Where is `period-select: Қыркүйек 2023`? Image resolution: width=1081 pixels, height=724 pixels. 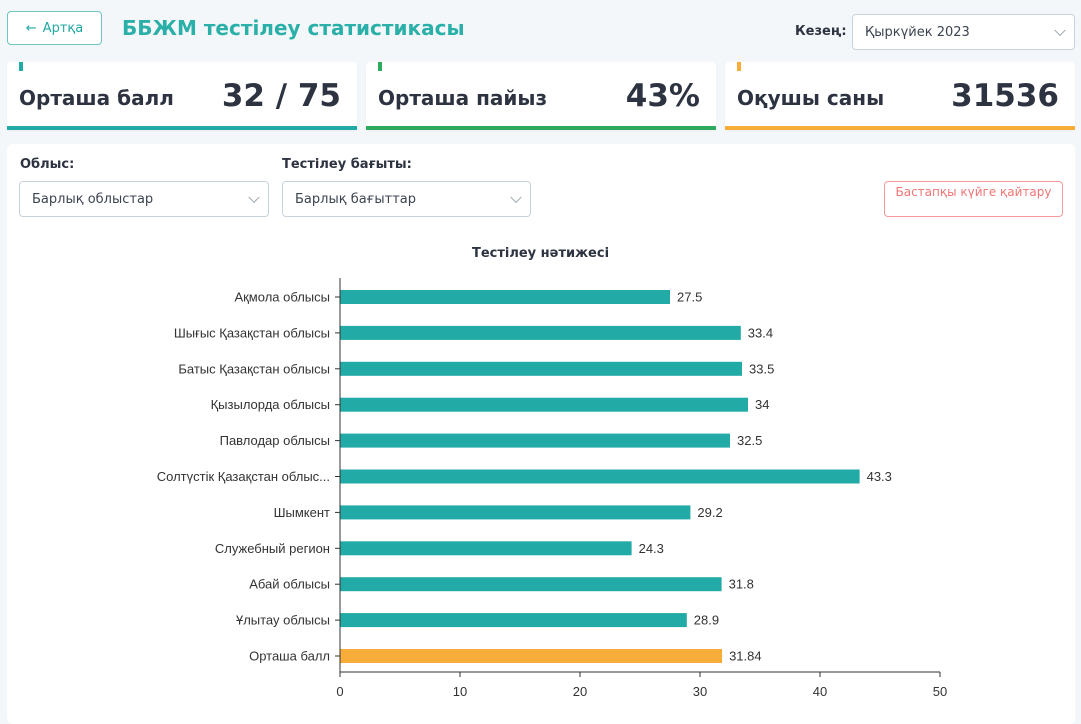
period-select: Қыркүйек 2023 is located at coordinates (963, 32).